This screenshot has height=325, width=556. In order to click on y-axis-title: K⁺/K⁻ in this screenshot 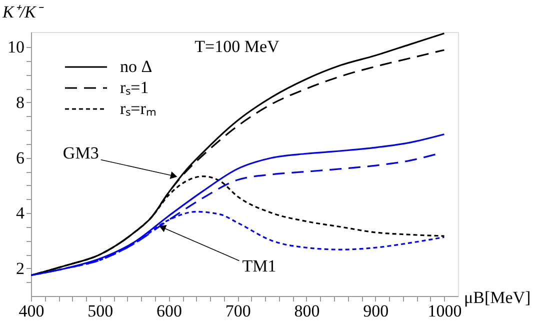, I will do `click(23, 12)`.